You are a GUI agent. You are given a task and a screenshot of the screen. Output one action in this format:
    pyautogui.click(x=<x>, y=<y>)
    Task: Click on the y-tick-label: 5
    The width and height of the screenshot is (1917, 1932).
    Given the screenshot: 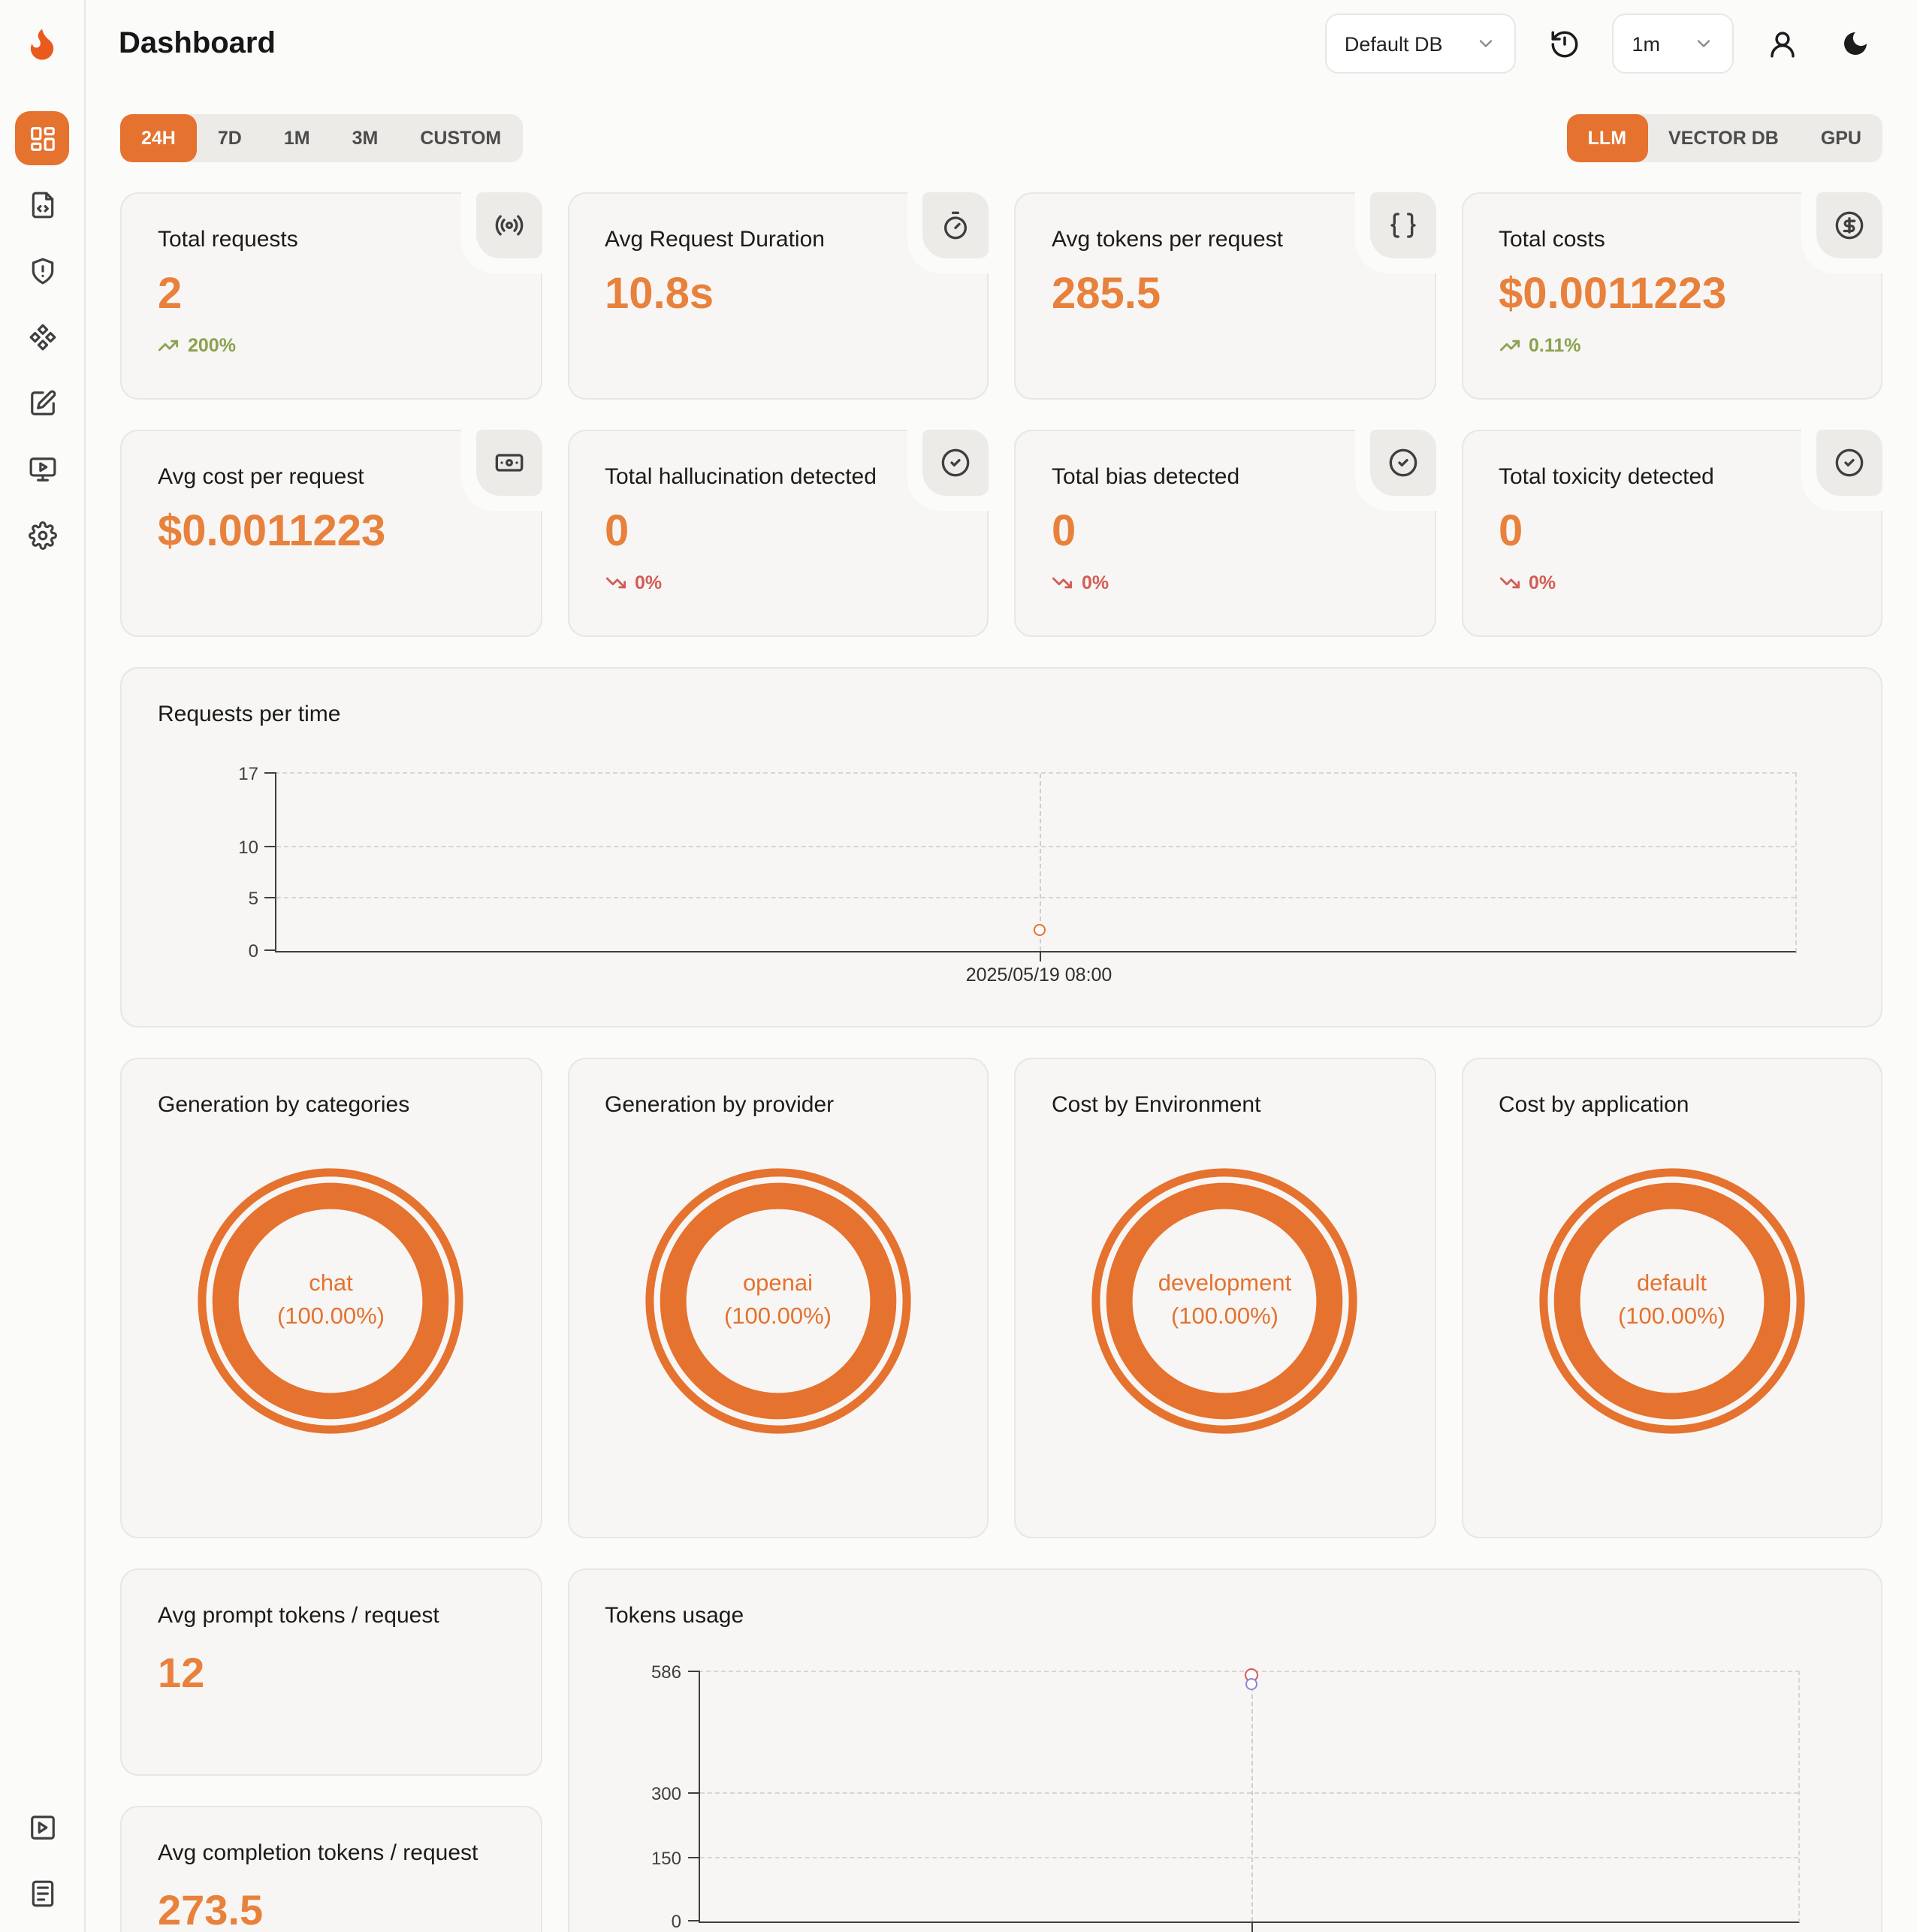 What is the action you would take?
    pyautogui.click(x=253, y=899)
    